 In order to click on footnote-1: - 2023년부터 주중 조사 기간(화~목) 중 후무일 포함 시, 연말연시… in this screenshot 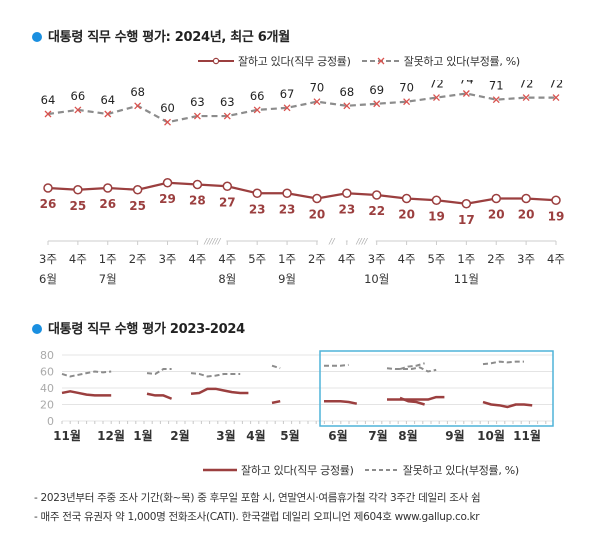, I will do `click(257, 498)`.